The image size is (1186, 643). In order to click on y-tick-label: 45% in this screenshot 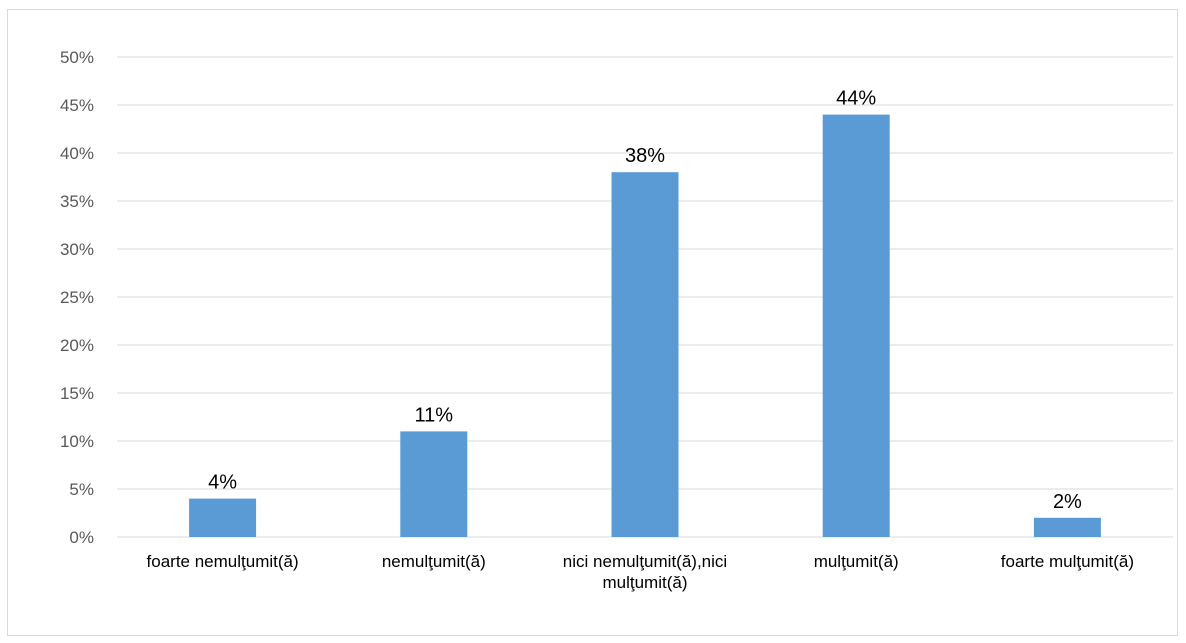, I will do `click(77, 105)`.